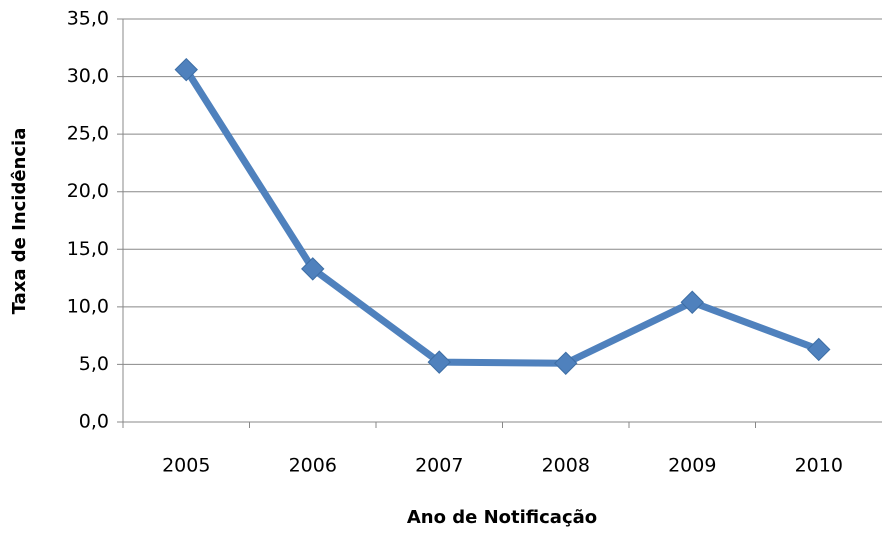 This screenshot has width=889, height=534. I want to click on x-tick-label: 2006, so click(313, 466).